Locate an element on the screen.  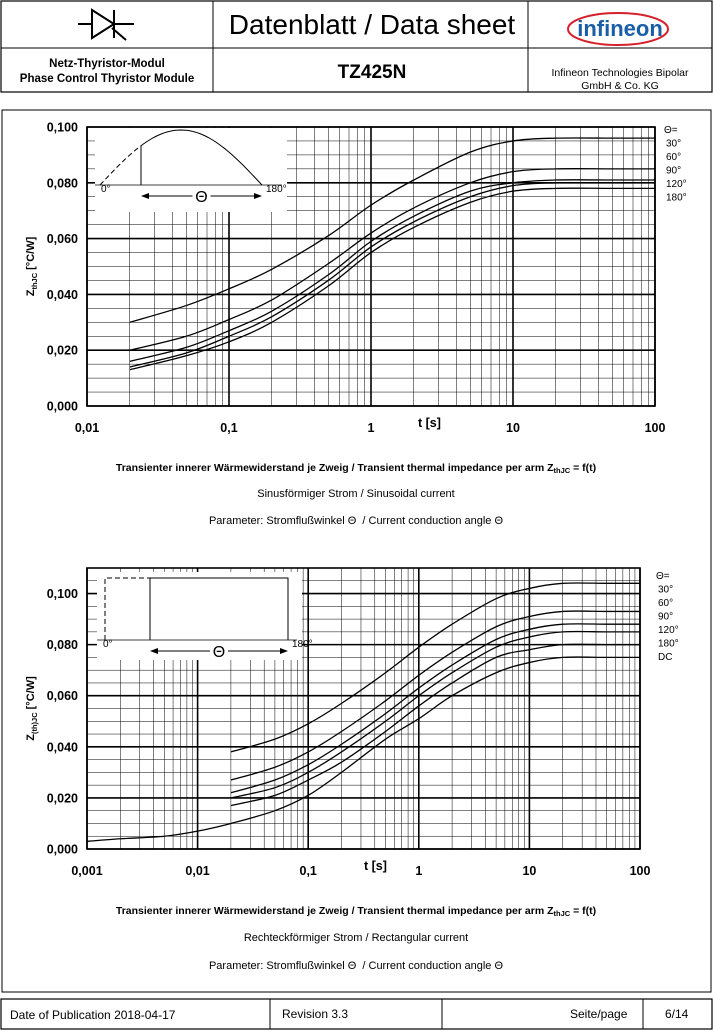
doc-title: Datenblatt / Data sheet is located at coordinates (372, 24).